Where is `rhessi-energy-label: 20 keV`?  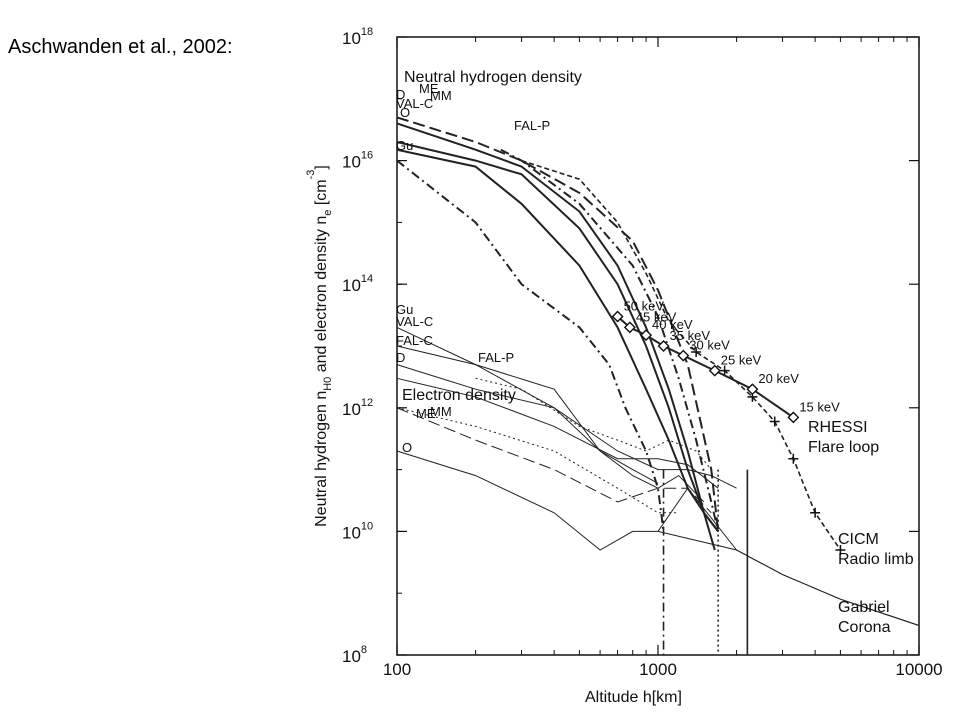 rhessi-energy-label: 20 keV is located at coordinates (778, 378).